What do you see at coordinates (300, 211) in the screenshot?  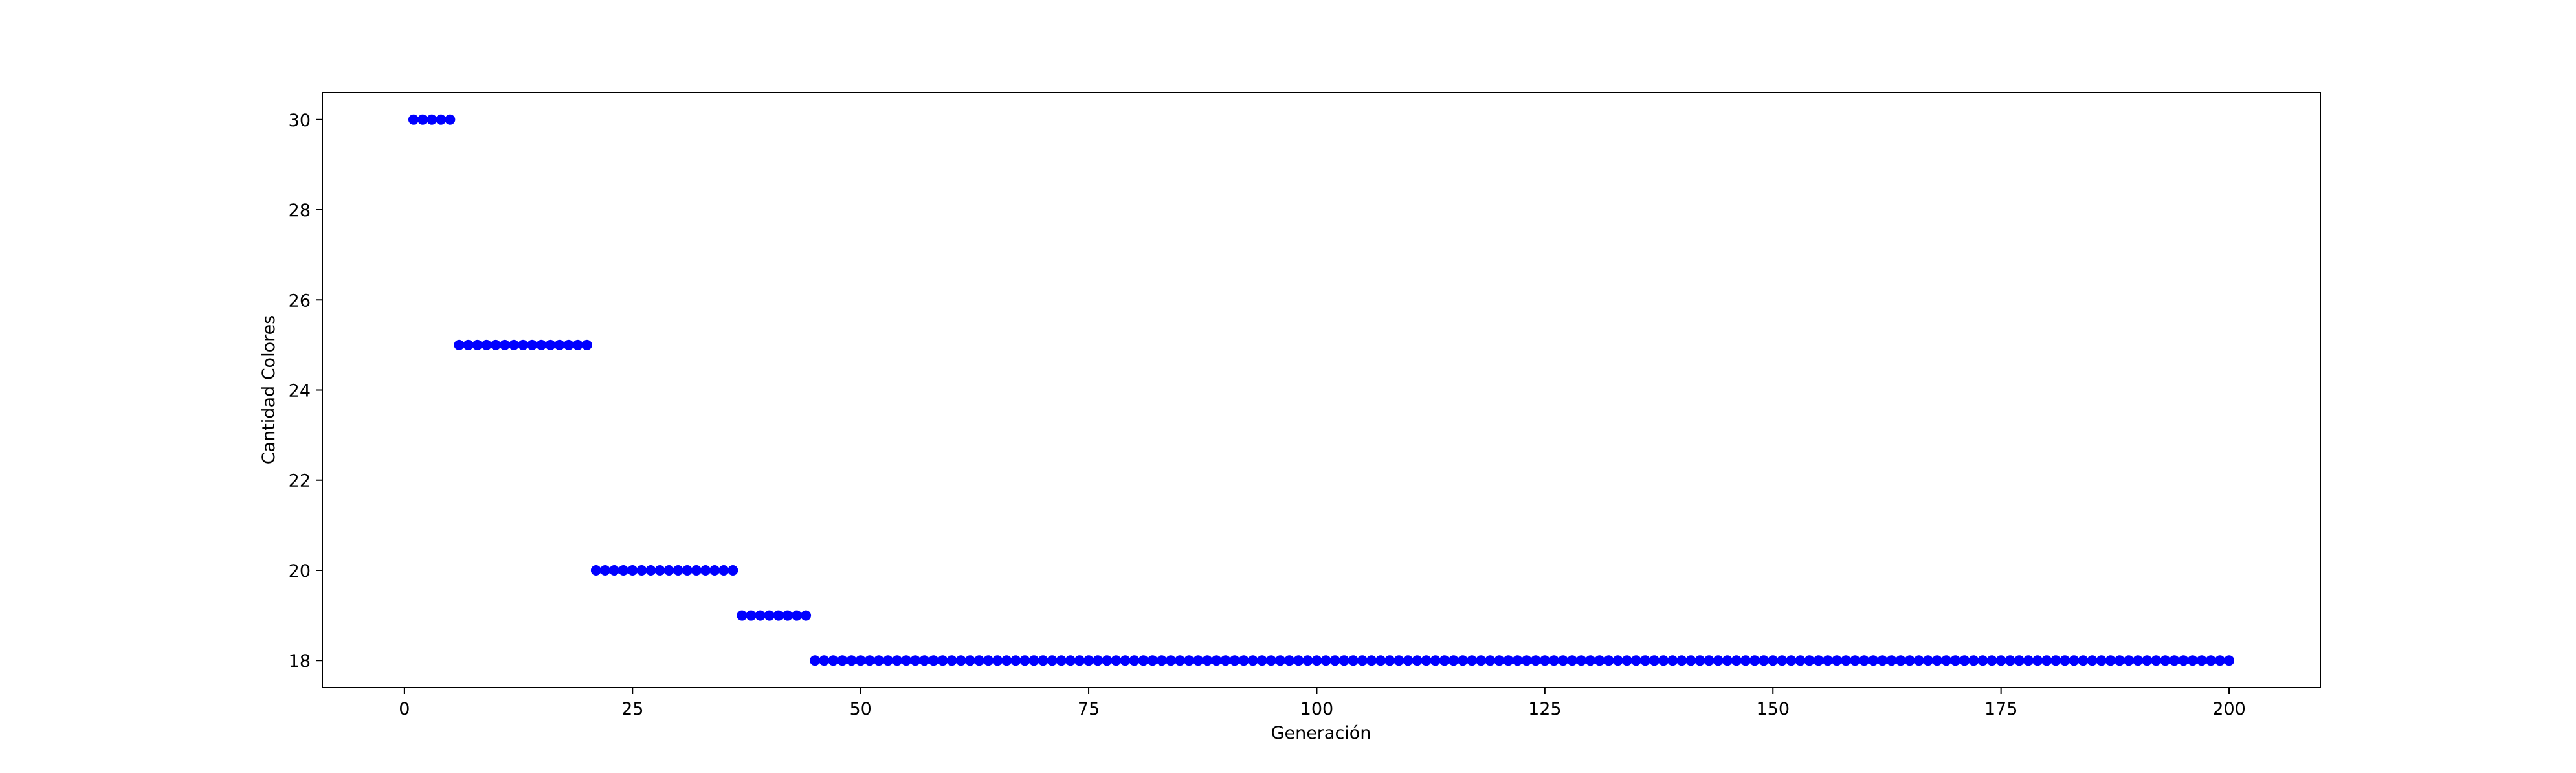 I see `y-tick-label: 28` at bounding box center [300, 211].